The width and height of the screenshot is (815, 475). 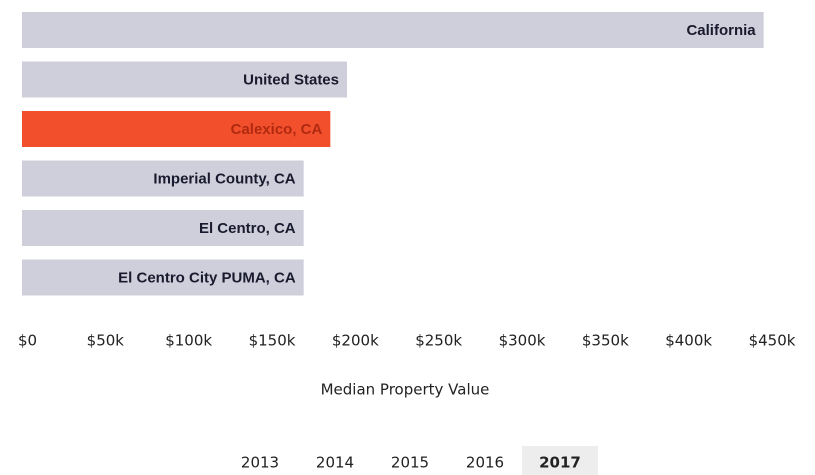 I want to click on x-tick-label: $350k, so click(x=605, y=341).